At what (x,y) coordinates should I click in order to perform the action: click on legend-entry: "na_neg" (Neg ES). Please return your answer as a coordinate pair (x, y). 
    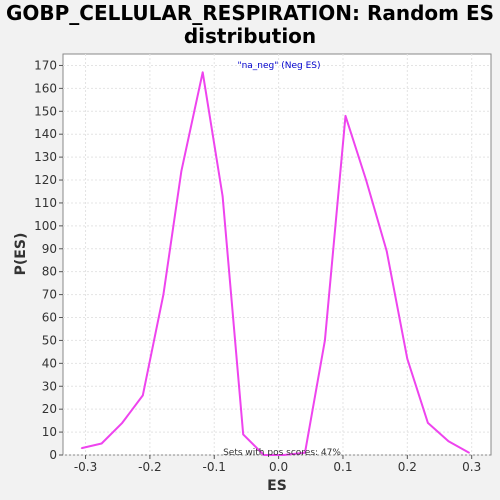
    Looking at the image, I should click on (278, 66).